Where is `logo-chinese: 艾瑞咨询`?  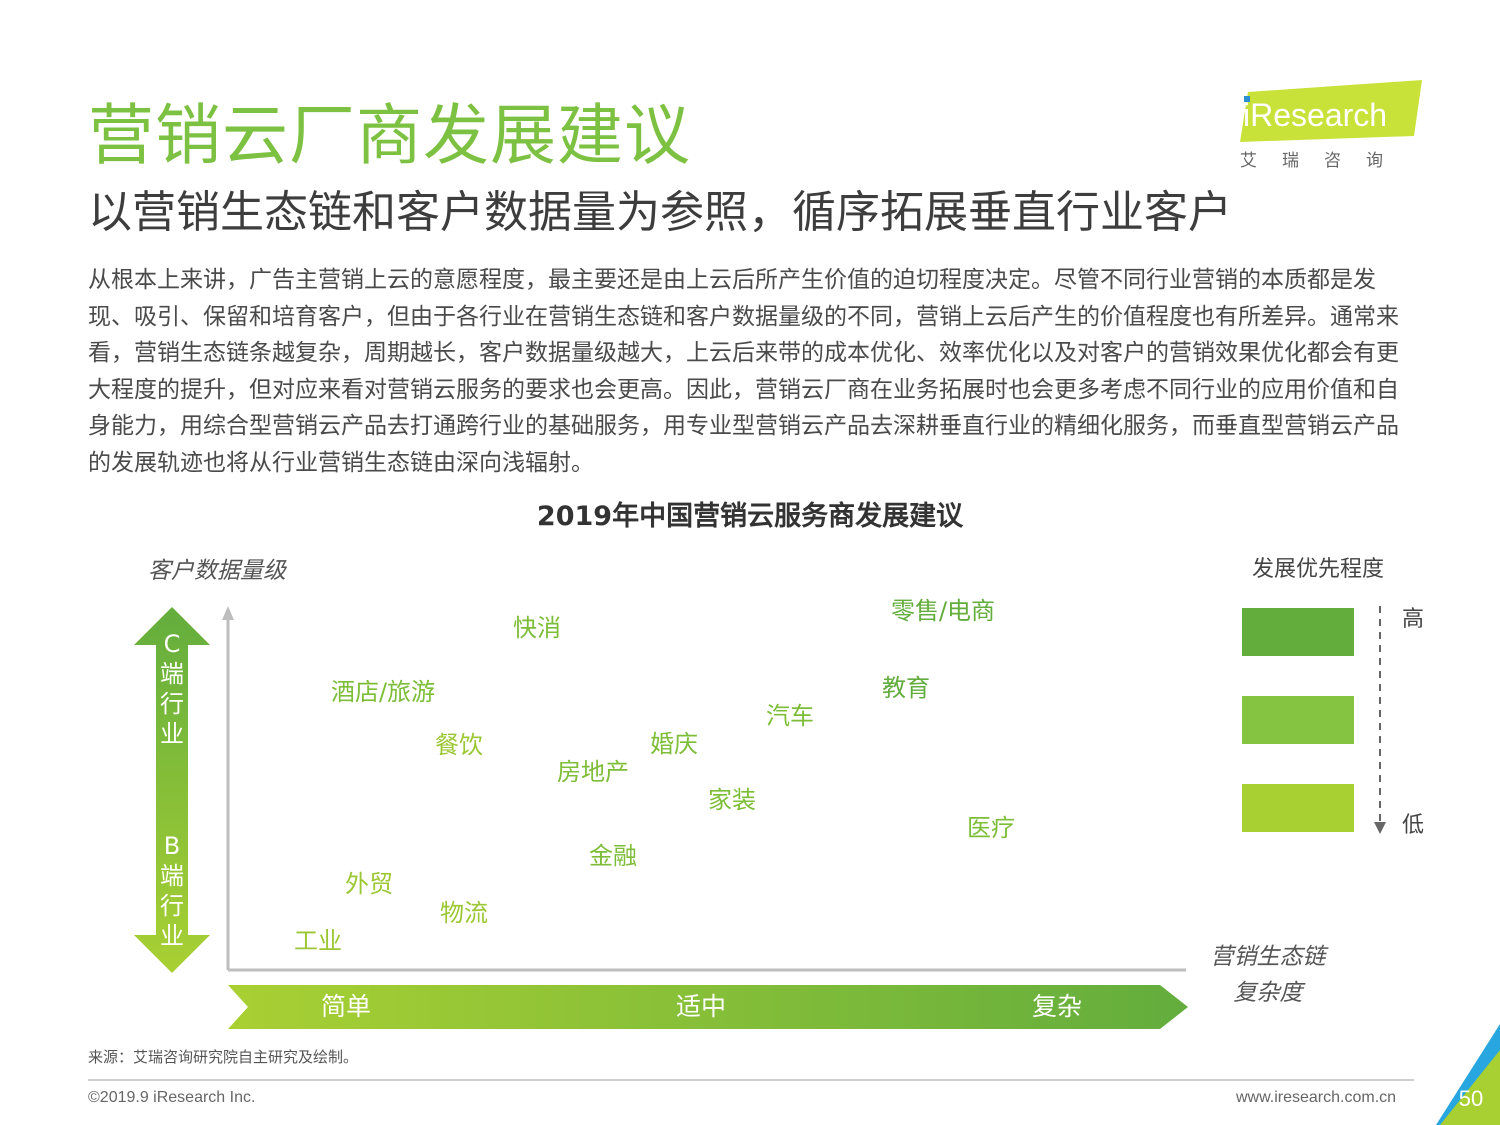 logo-chinese: 艾瑞咨询 is located at coordinates (1324, 161).